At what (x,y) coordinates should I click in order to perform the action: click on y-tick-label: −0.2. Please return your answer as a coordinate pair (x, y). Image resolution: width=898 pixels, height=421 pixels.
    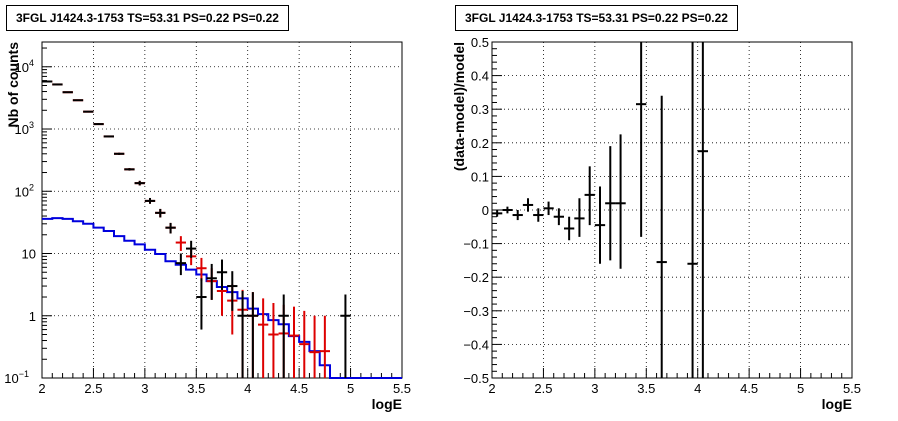
    Looking at the image, I should click on (476, 277).